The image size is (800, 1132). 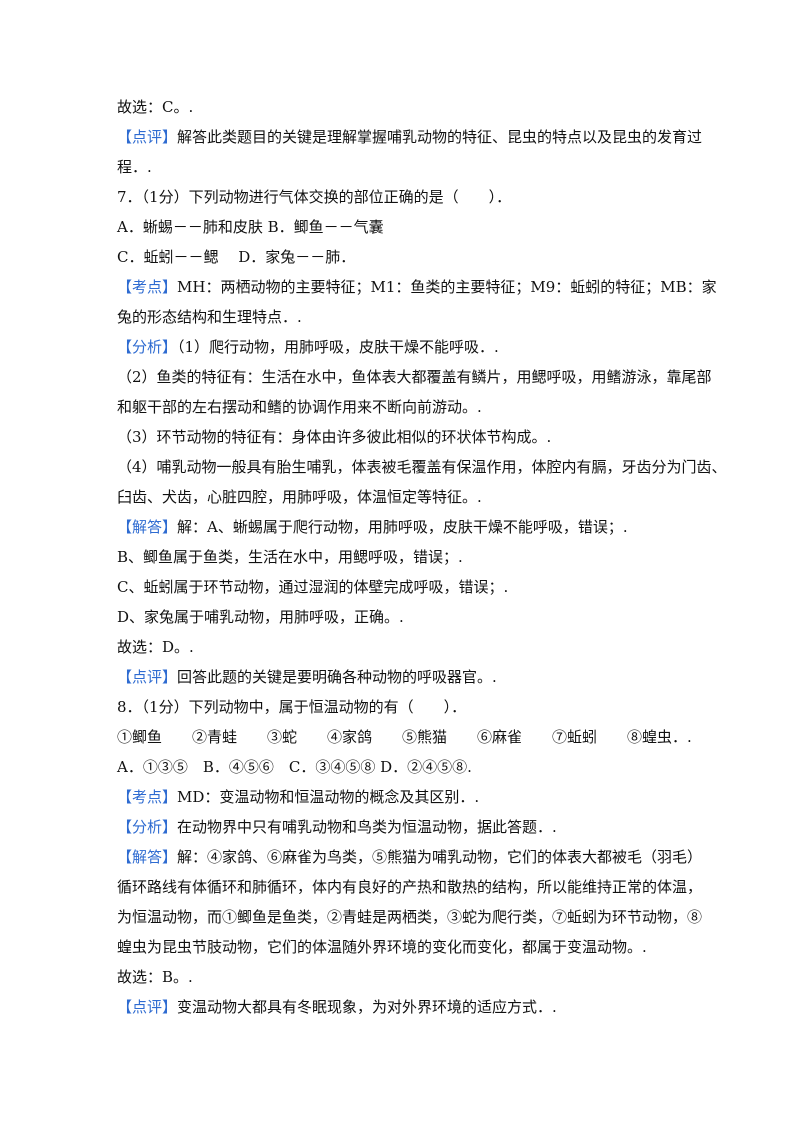 I want to click on line-text: 故选：B。., so click(x=155, y=977).